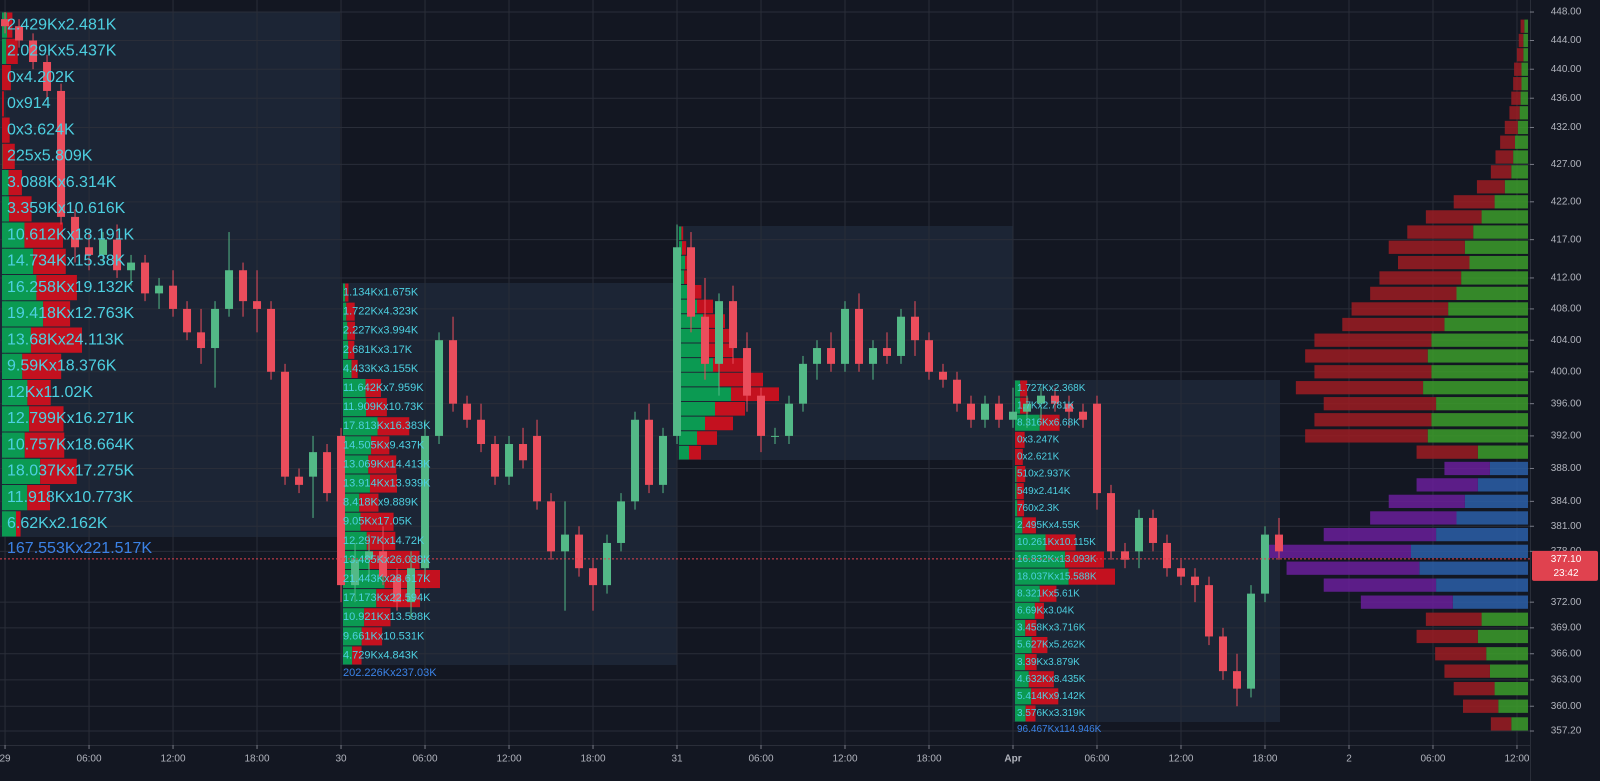 Image resolution: width=1600 pixels, height=781 pixels. Describe the element at coordinates (381, 369) in the screenshot. I see `footprint-label: 4.433Kx3.155K` at that location.